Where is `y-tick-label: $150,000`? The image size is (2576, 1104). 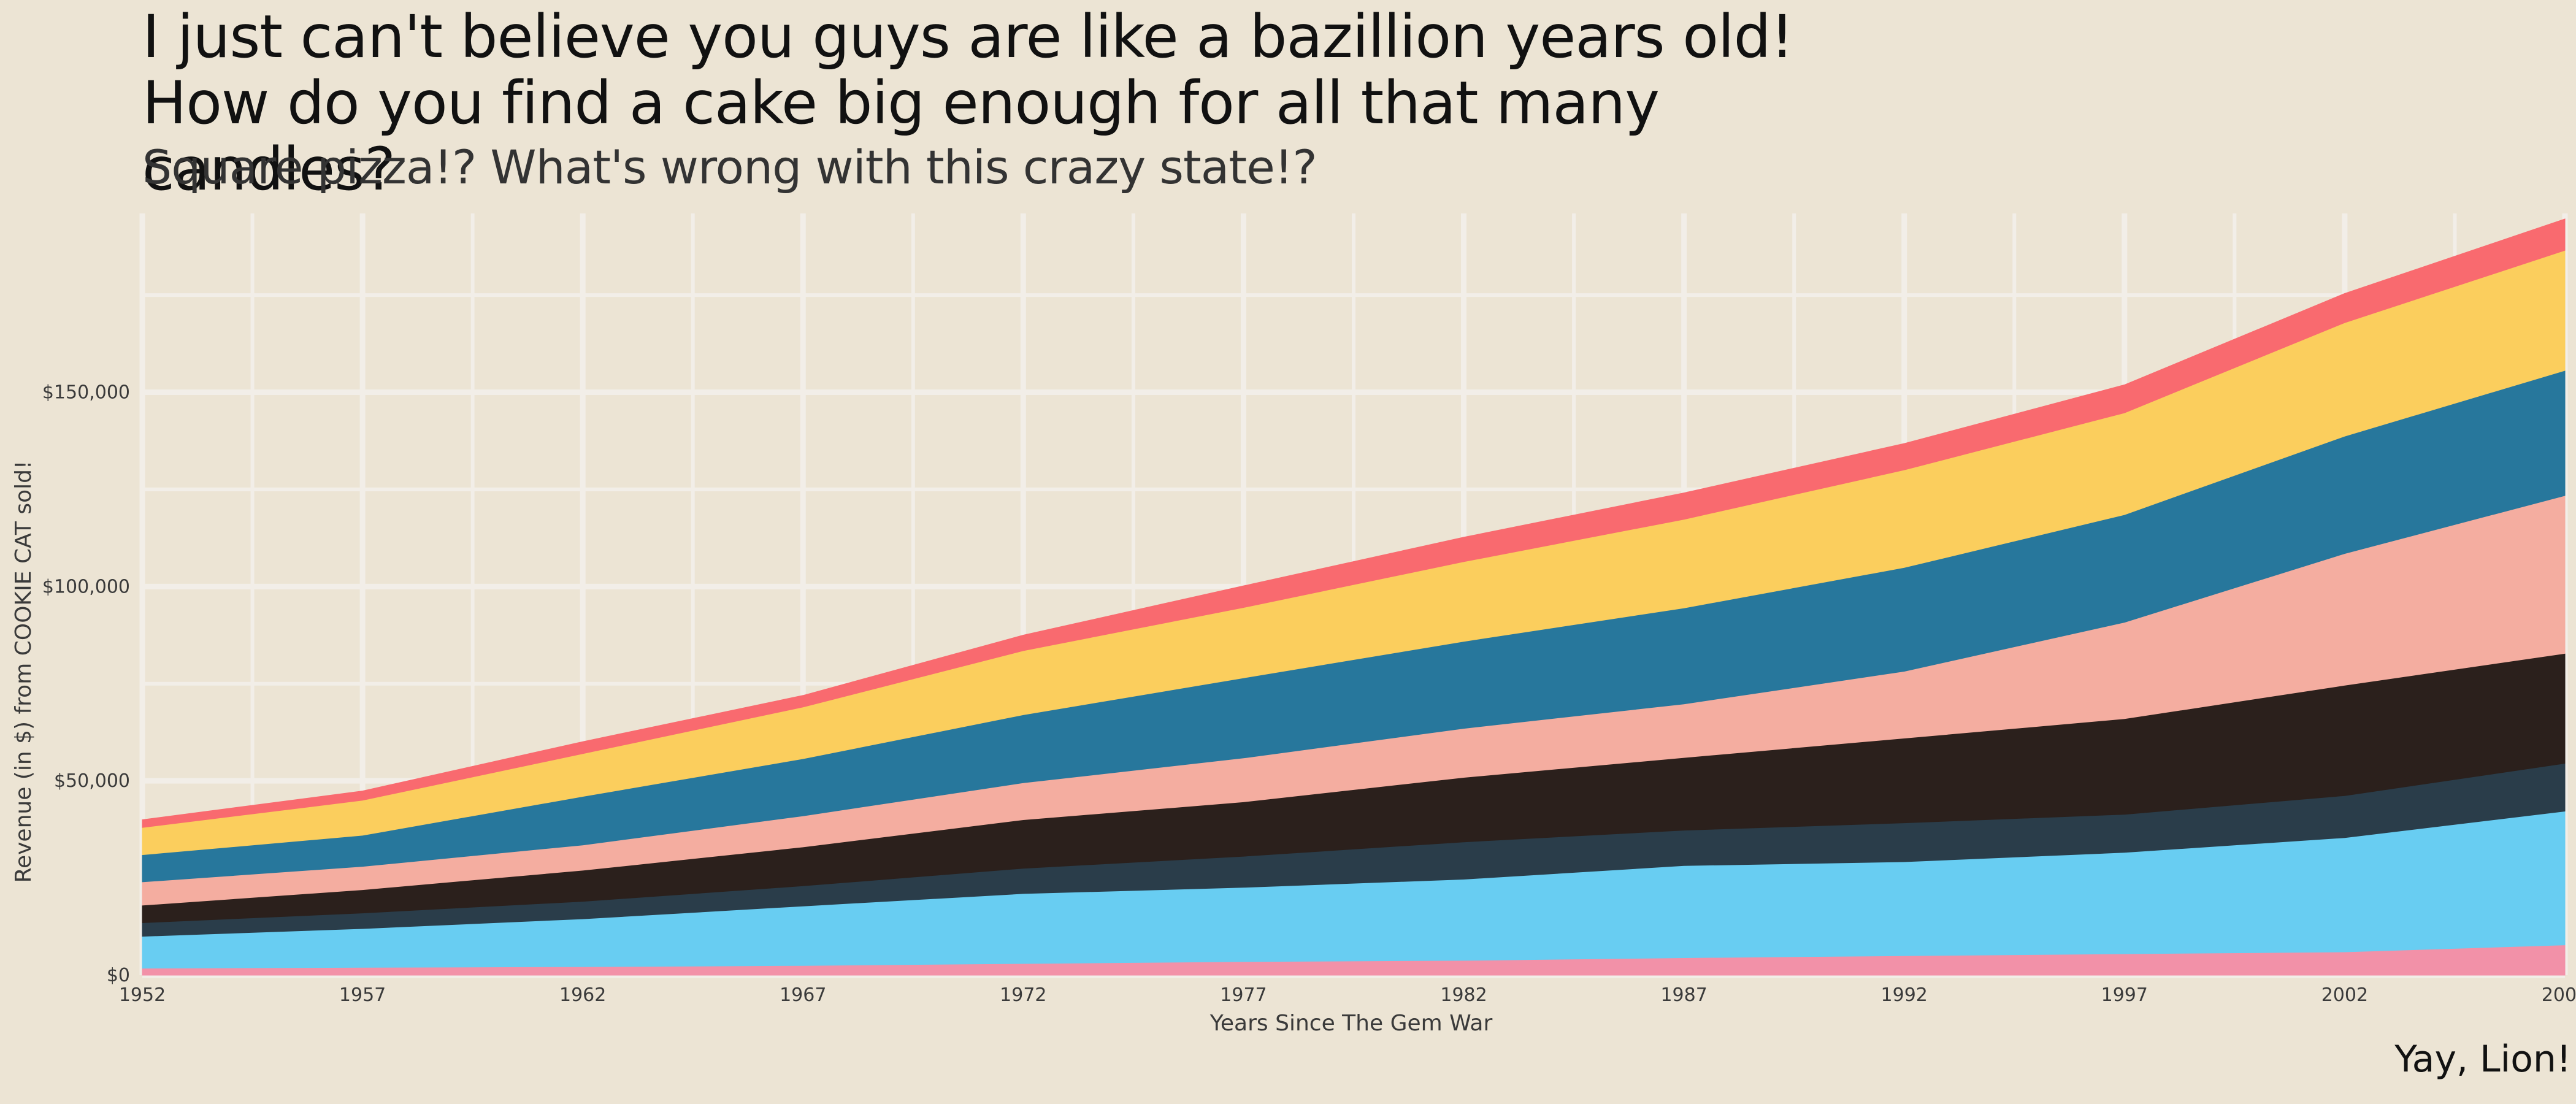 y-tick-label: $150,000 is located at coordinates (86, 392).